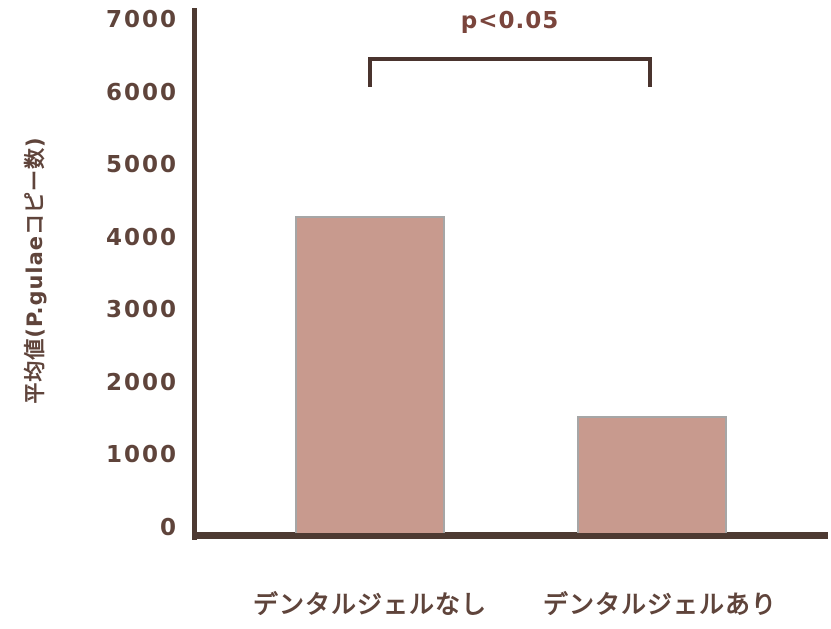 Image resolution: width=831 pixels, height=629 pixels. I want to click on x-category-label-none: デンタルジェルなし, so click(369, 604).